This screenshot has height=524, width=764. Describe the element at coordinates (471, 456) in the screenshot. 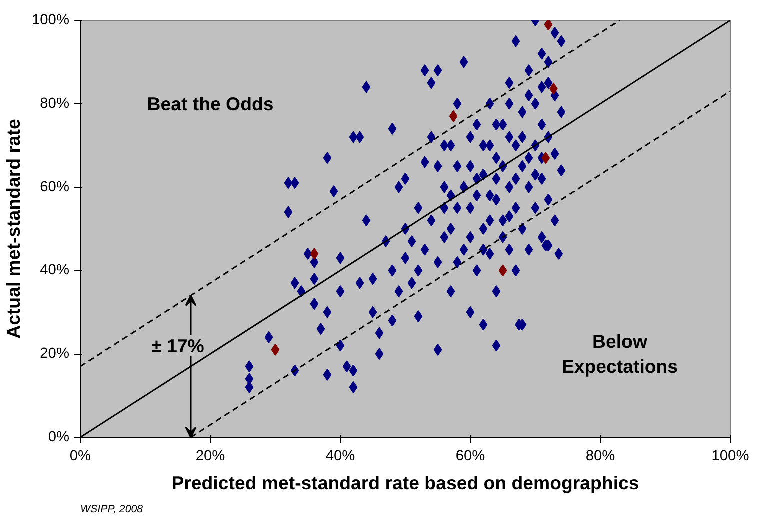

I see `x-tick-label: 60%` at that location.